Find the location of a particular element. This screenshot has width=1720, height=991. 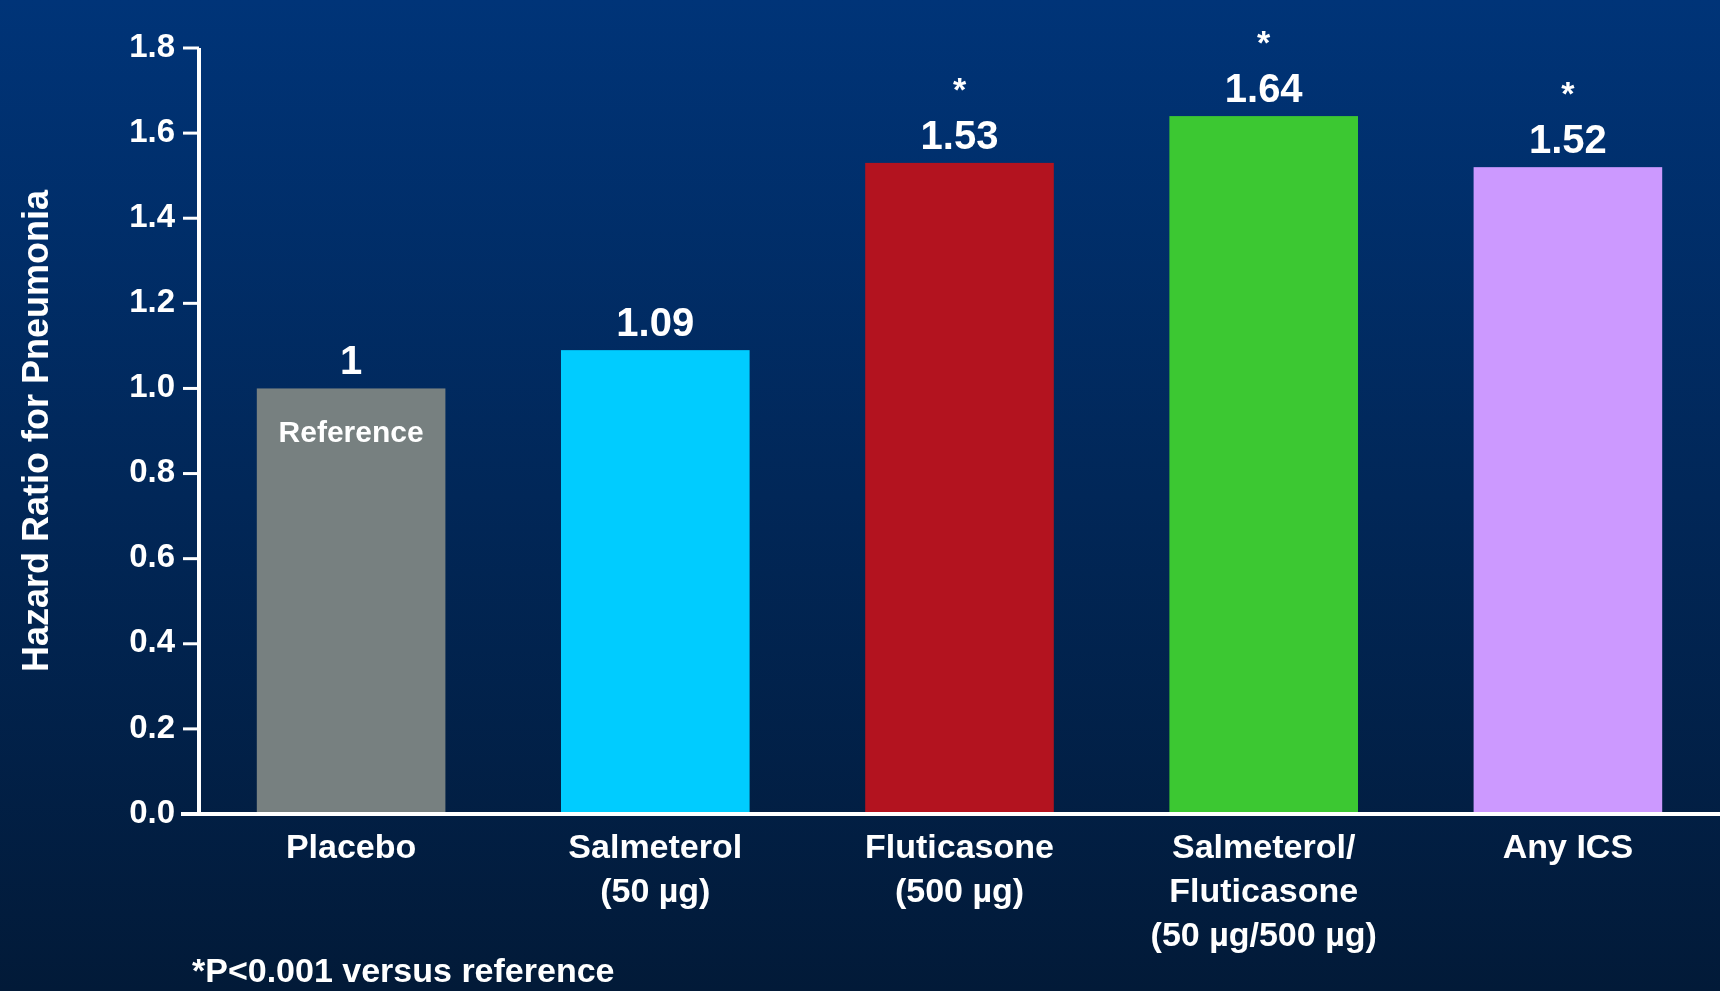

y-tick-label: 0.8 is located at coordinates (152, 471).